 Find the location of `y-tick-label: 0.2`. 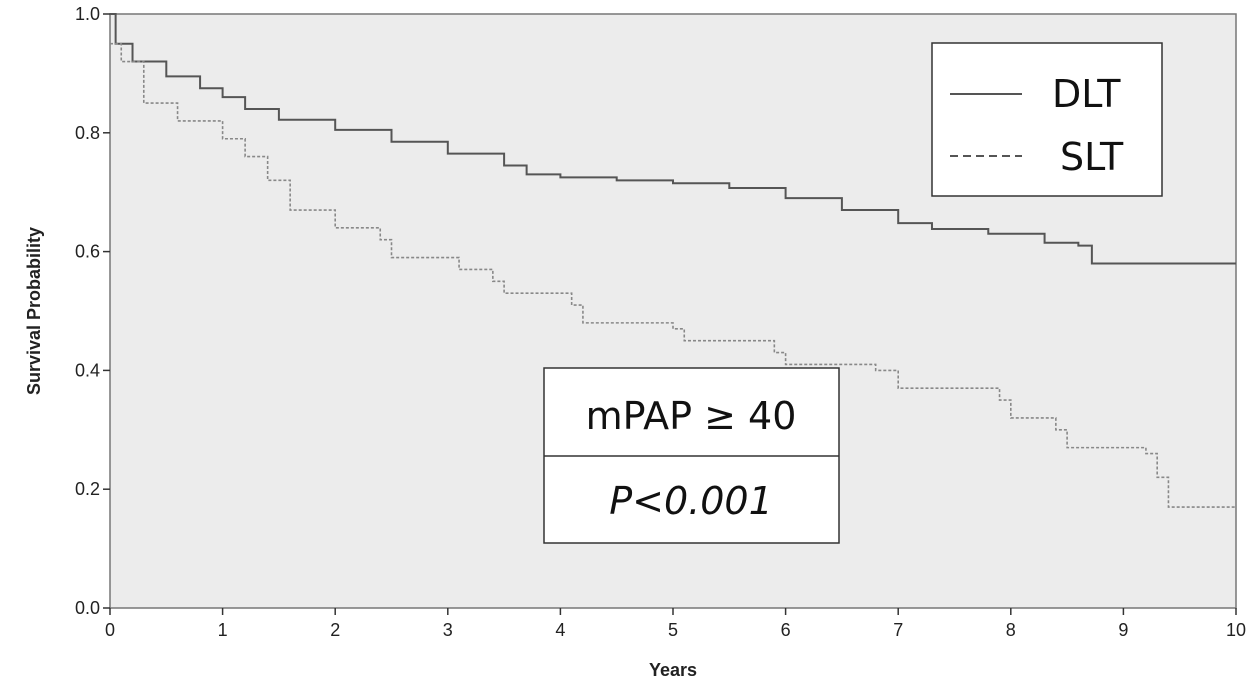

y-tick-label: 0.2 is located at coordinates (87, 489).